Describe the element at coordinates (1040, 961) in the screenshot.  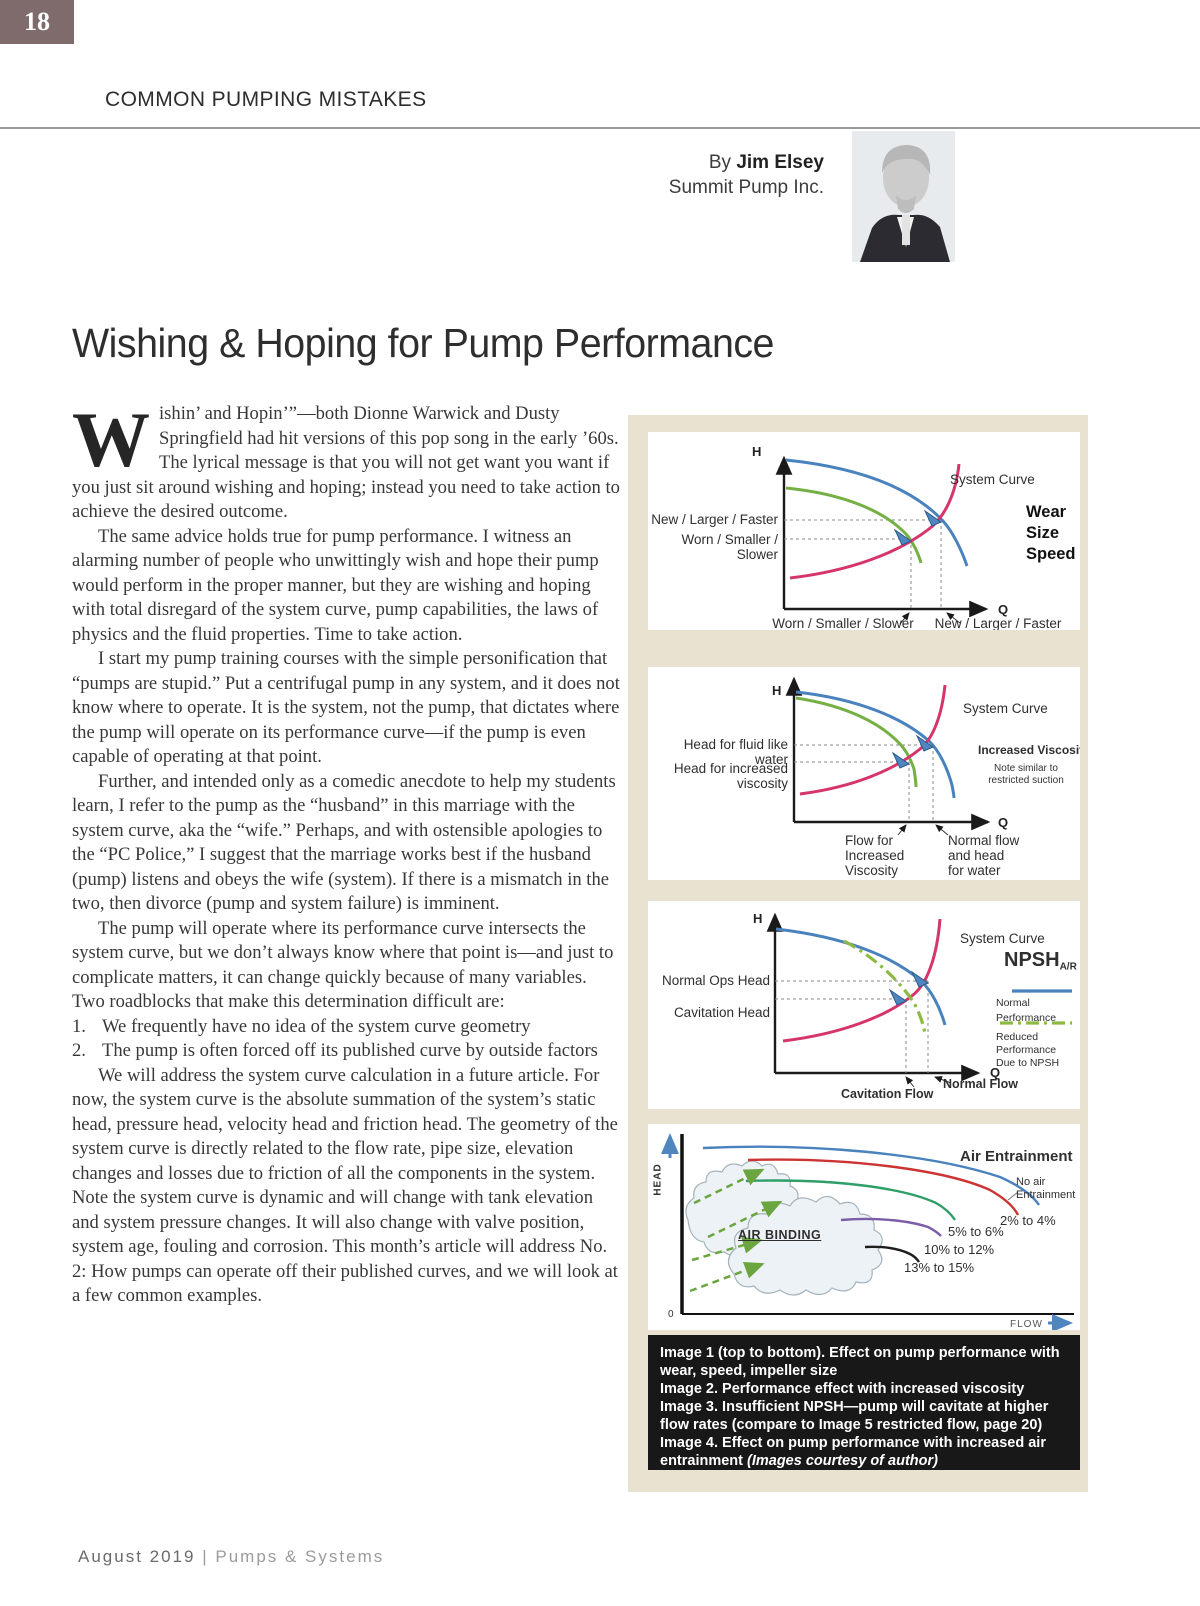
I see `label-npsh-title: NPSHA/R` at that location.